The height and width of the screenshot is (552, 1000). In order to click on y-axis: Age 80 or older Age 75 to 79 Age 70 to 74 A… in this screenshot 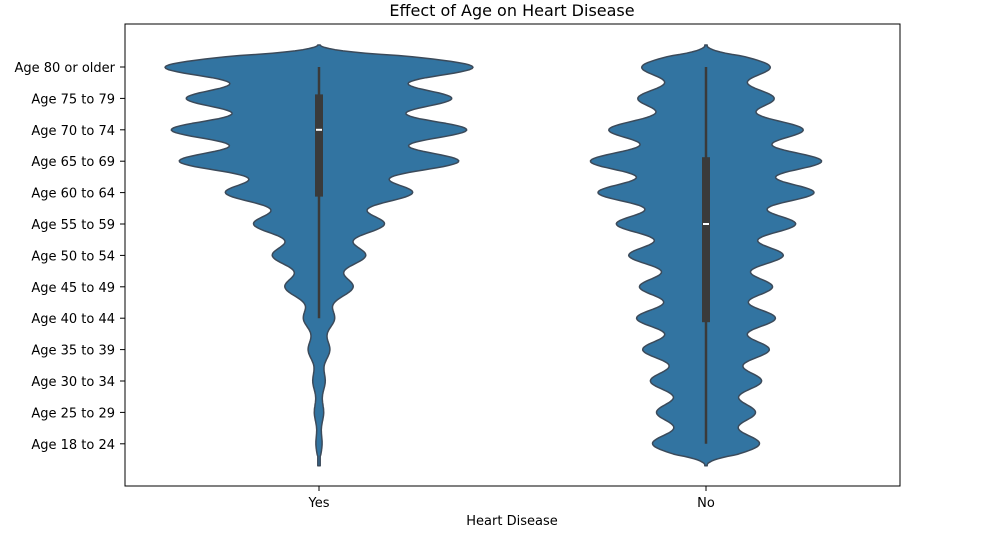, I will do `click(69, 257)`.